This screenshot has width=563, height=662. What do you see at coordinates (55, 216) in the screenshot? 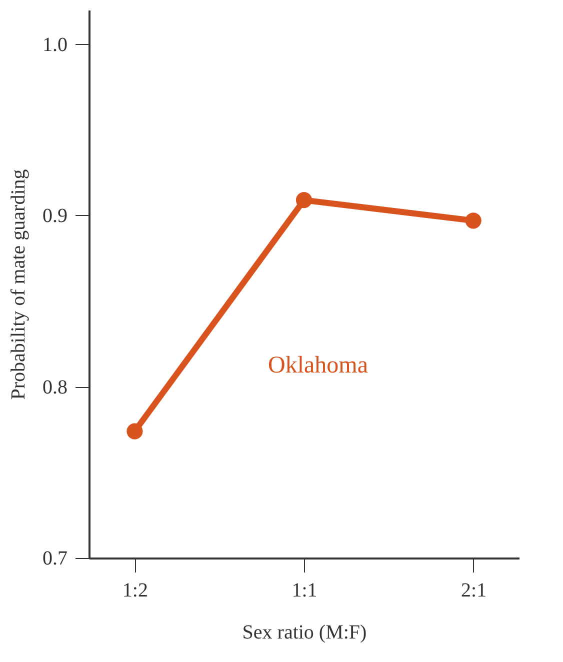
I see `y-tick-label: 0.9` at bounding box center [55, 216].